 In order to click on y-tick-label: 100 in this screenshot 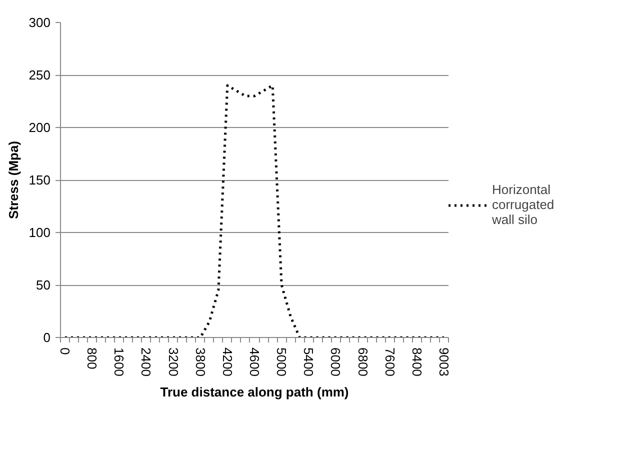, I will do `click(39, 232)`.